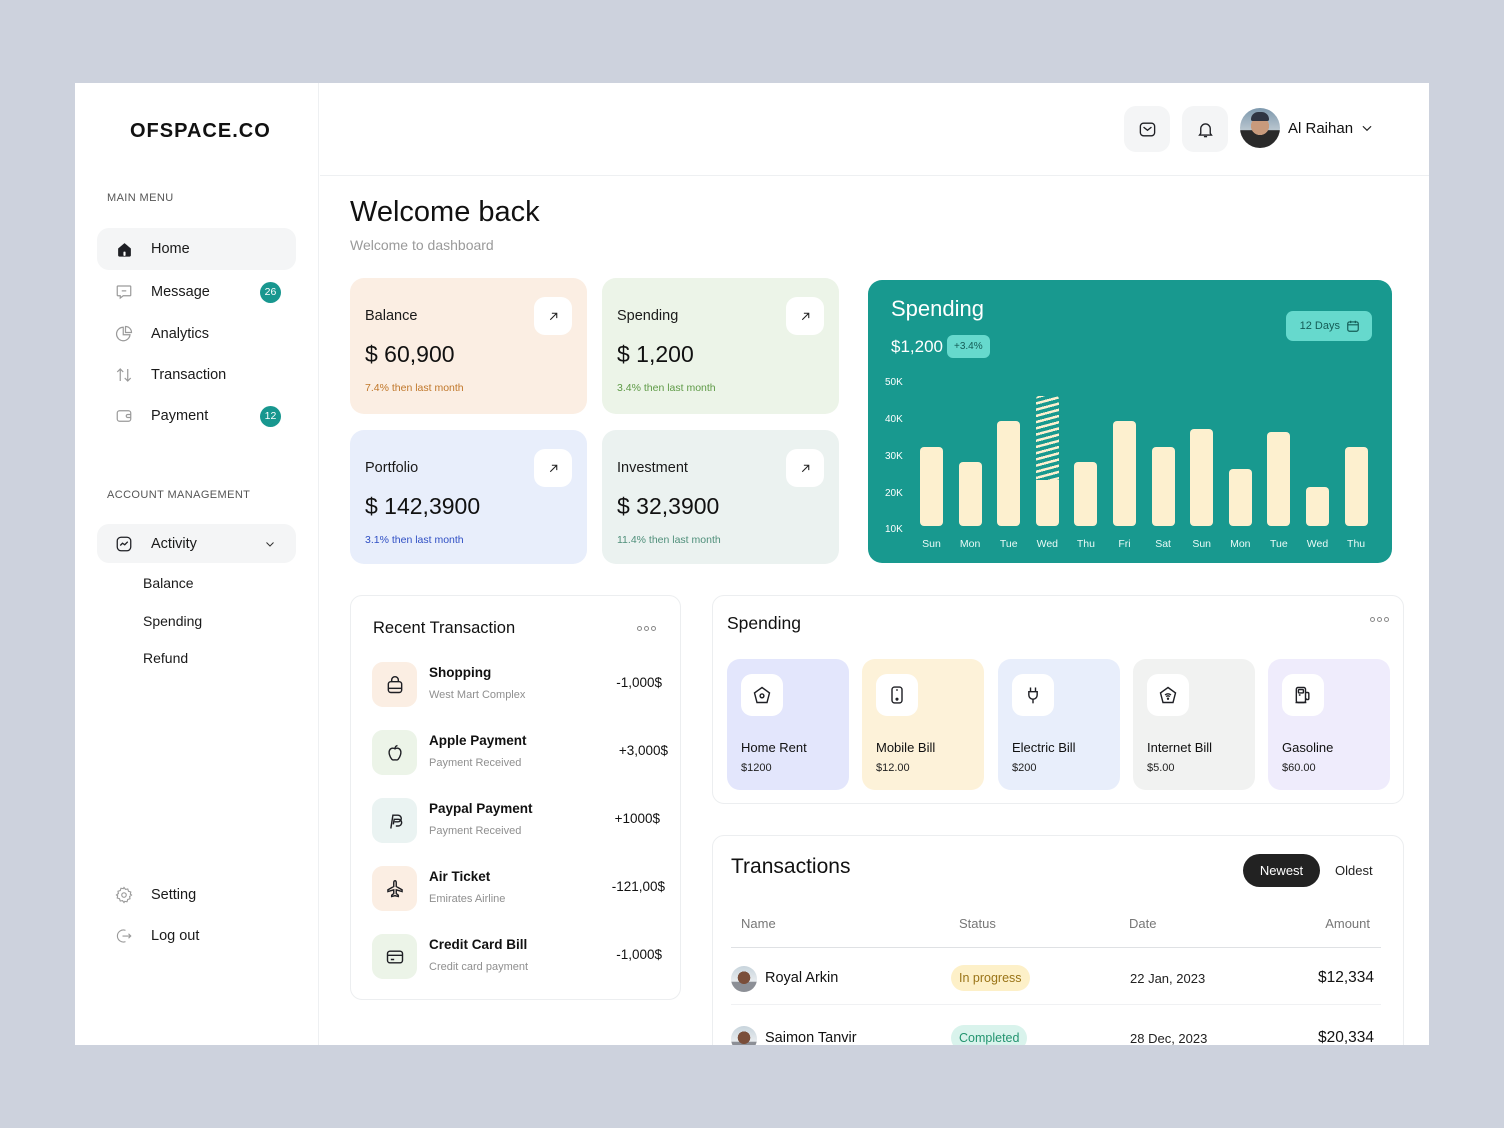 This screenshot has height=1128, width=1504. What do you see at coordinates (1047, 438) in the screenshot?
I see `chart-bar-projection` at bounding box center [1047, 438].